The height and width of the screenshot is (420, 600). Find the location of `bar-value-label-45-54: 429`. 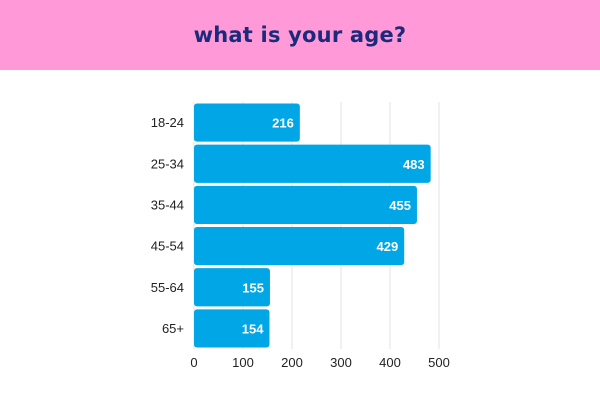

bar-value-label-45-54: 429 is located at coordinates (388, 246).